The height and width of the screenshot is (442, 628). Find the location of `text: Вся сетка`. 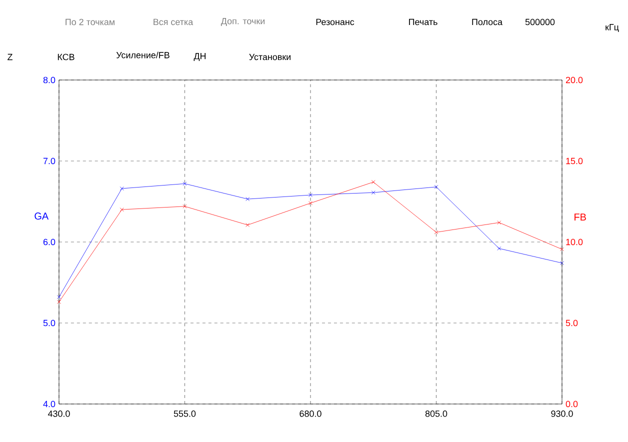

text: Вся сетка is located at coordinates (174, 22).